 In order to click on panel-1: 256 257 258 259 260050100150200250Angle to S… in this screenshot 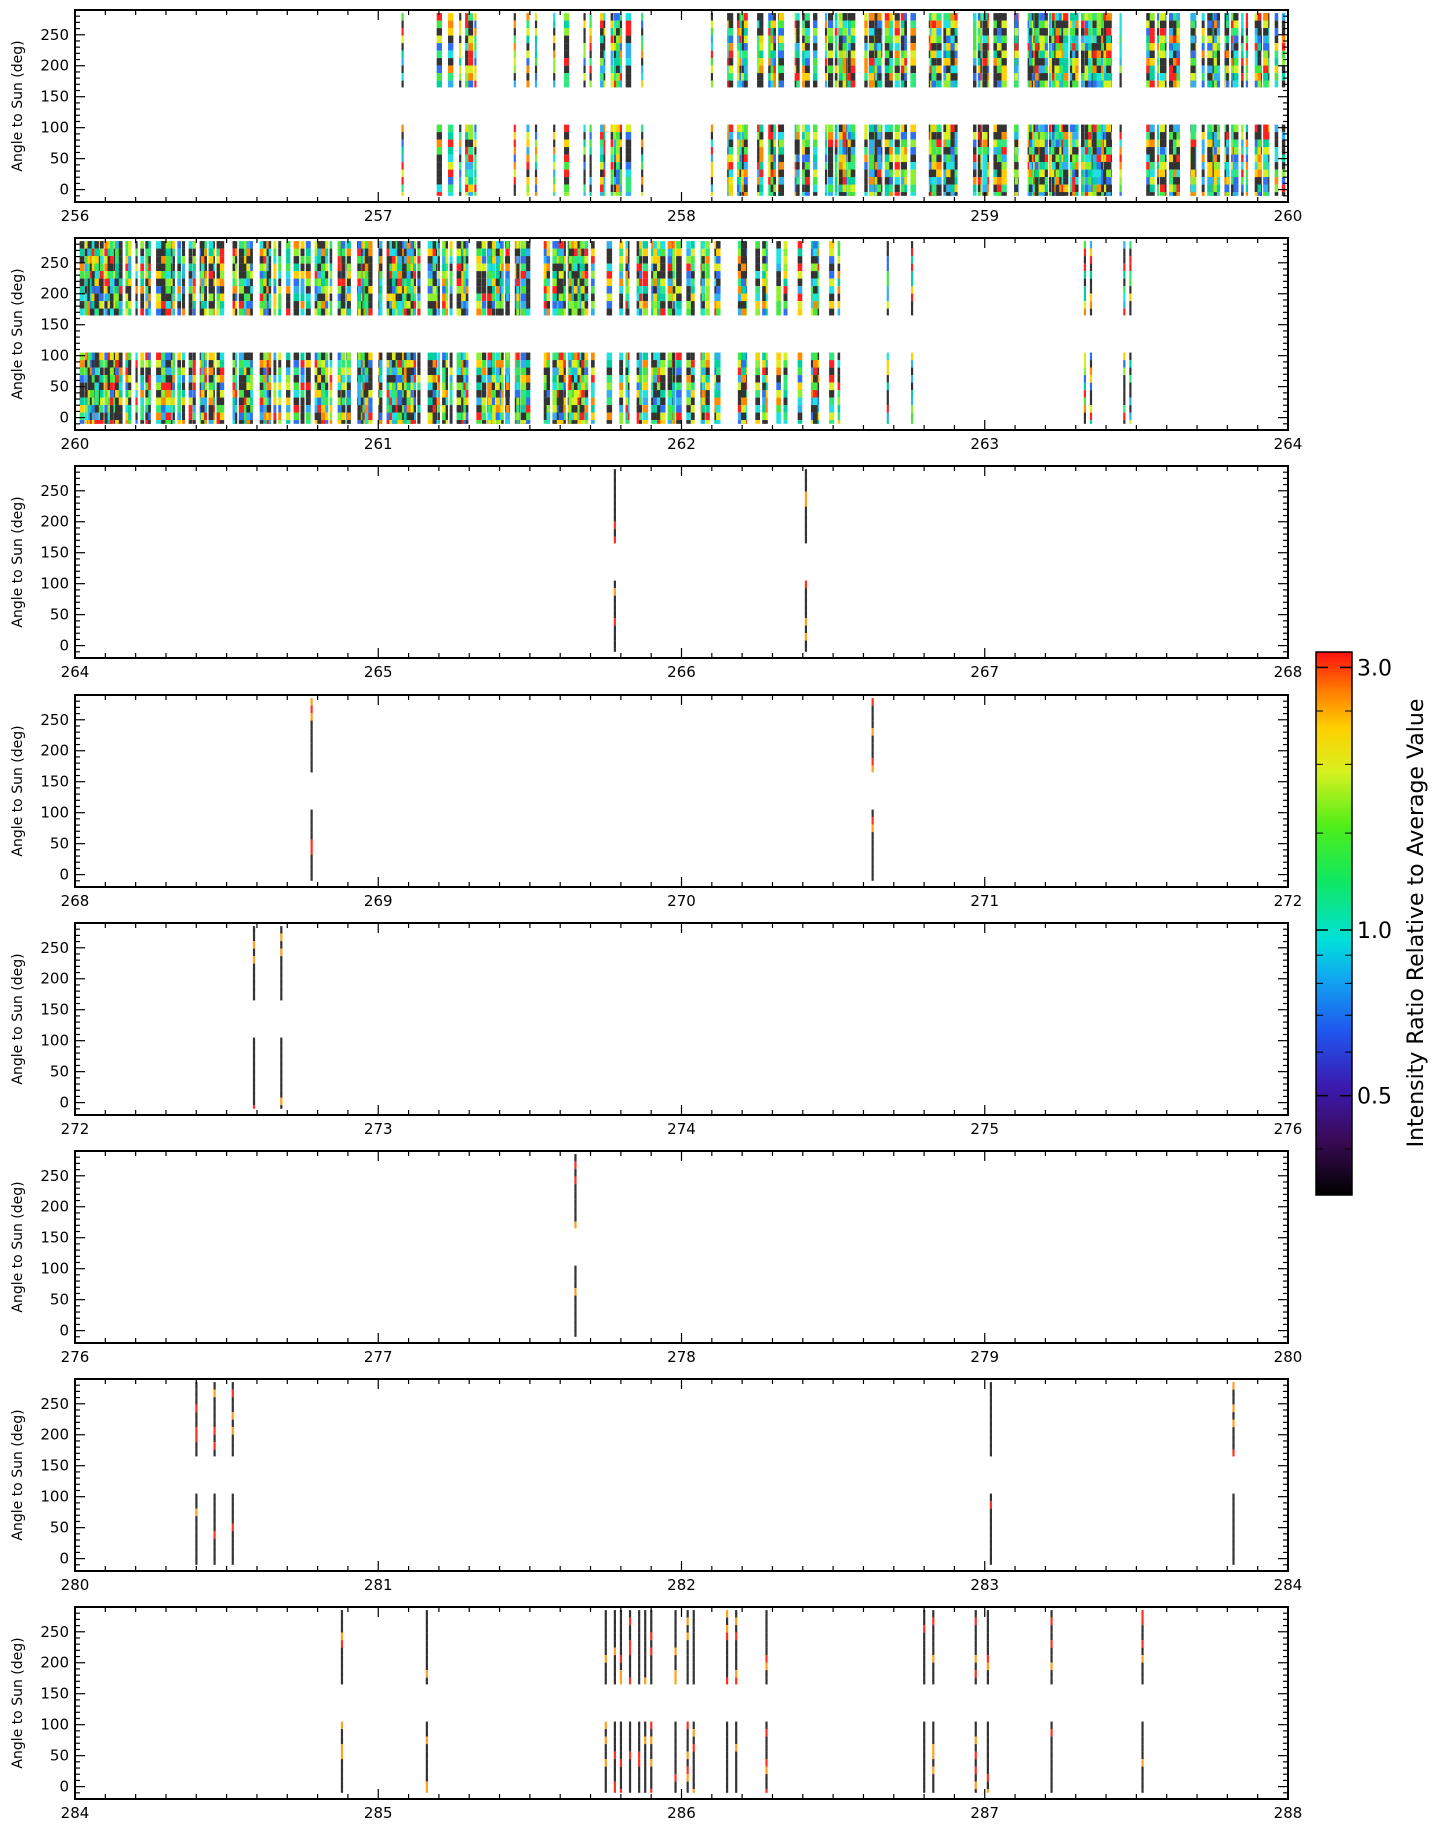, I will do `click(656, 117)`.